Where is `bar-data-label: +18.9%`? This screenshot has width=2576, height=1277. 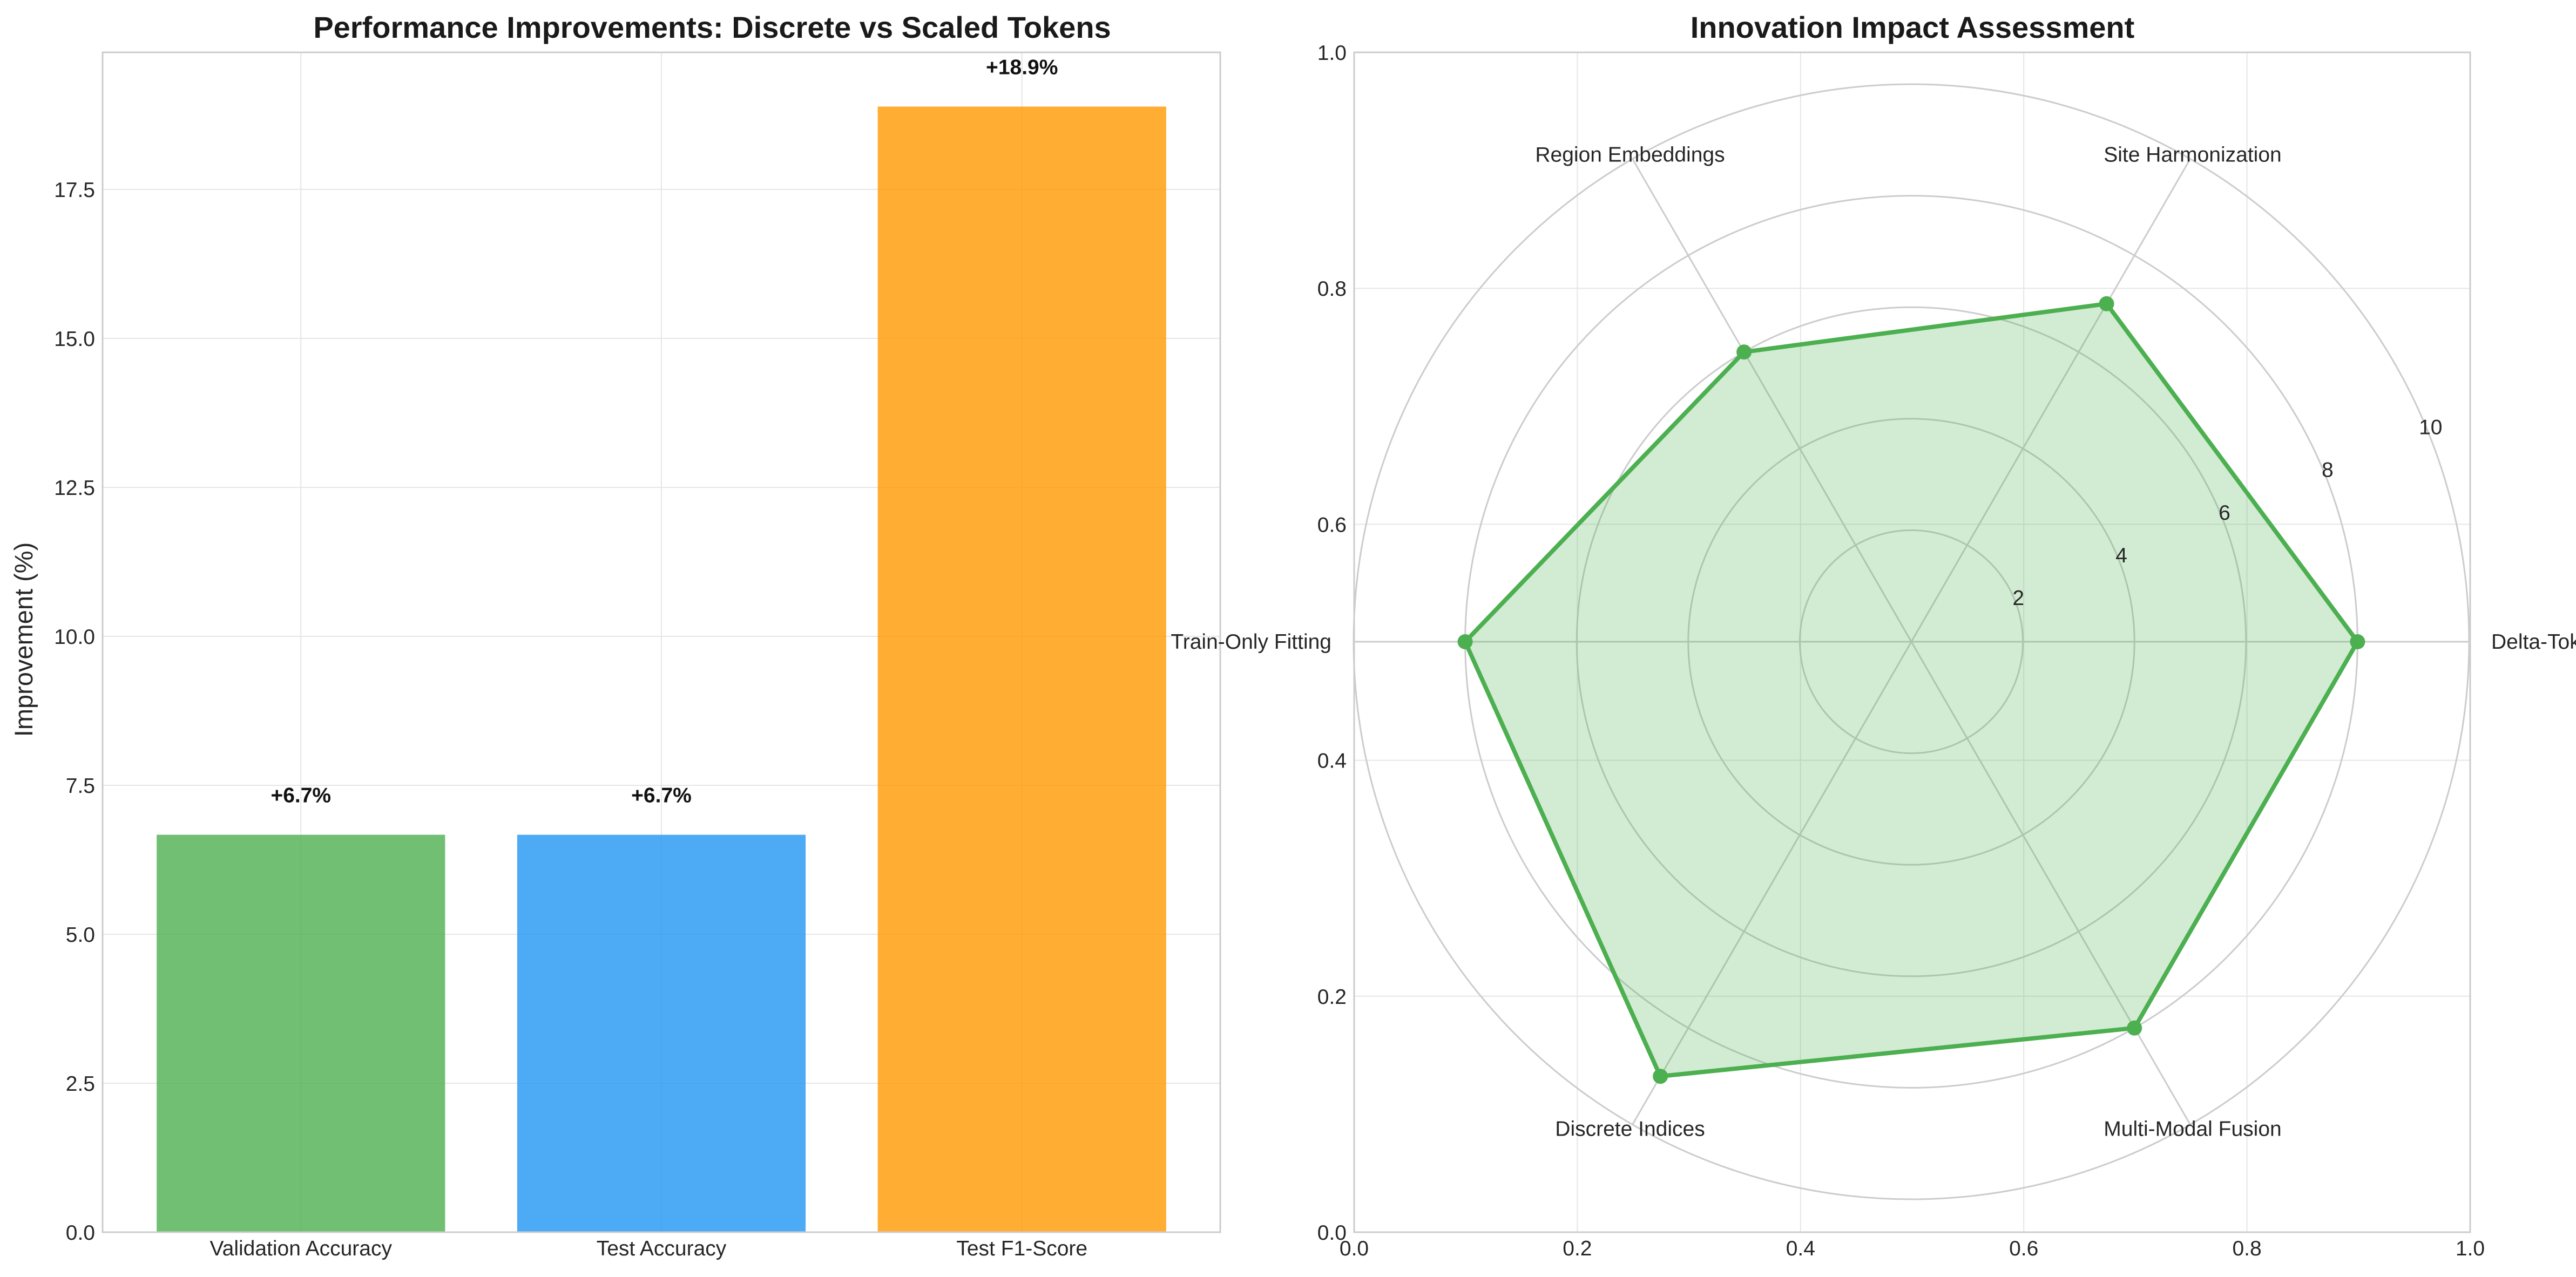
bar-data-label: +18.9% is located at coordinates (1022, 67).